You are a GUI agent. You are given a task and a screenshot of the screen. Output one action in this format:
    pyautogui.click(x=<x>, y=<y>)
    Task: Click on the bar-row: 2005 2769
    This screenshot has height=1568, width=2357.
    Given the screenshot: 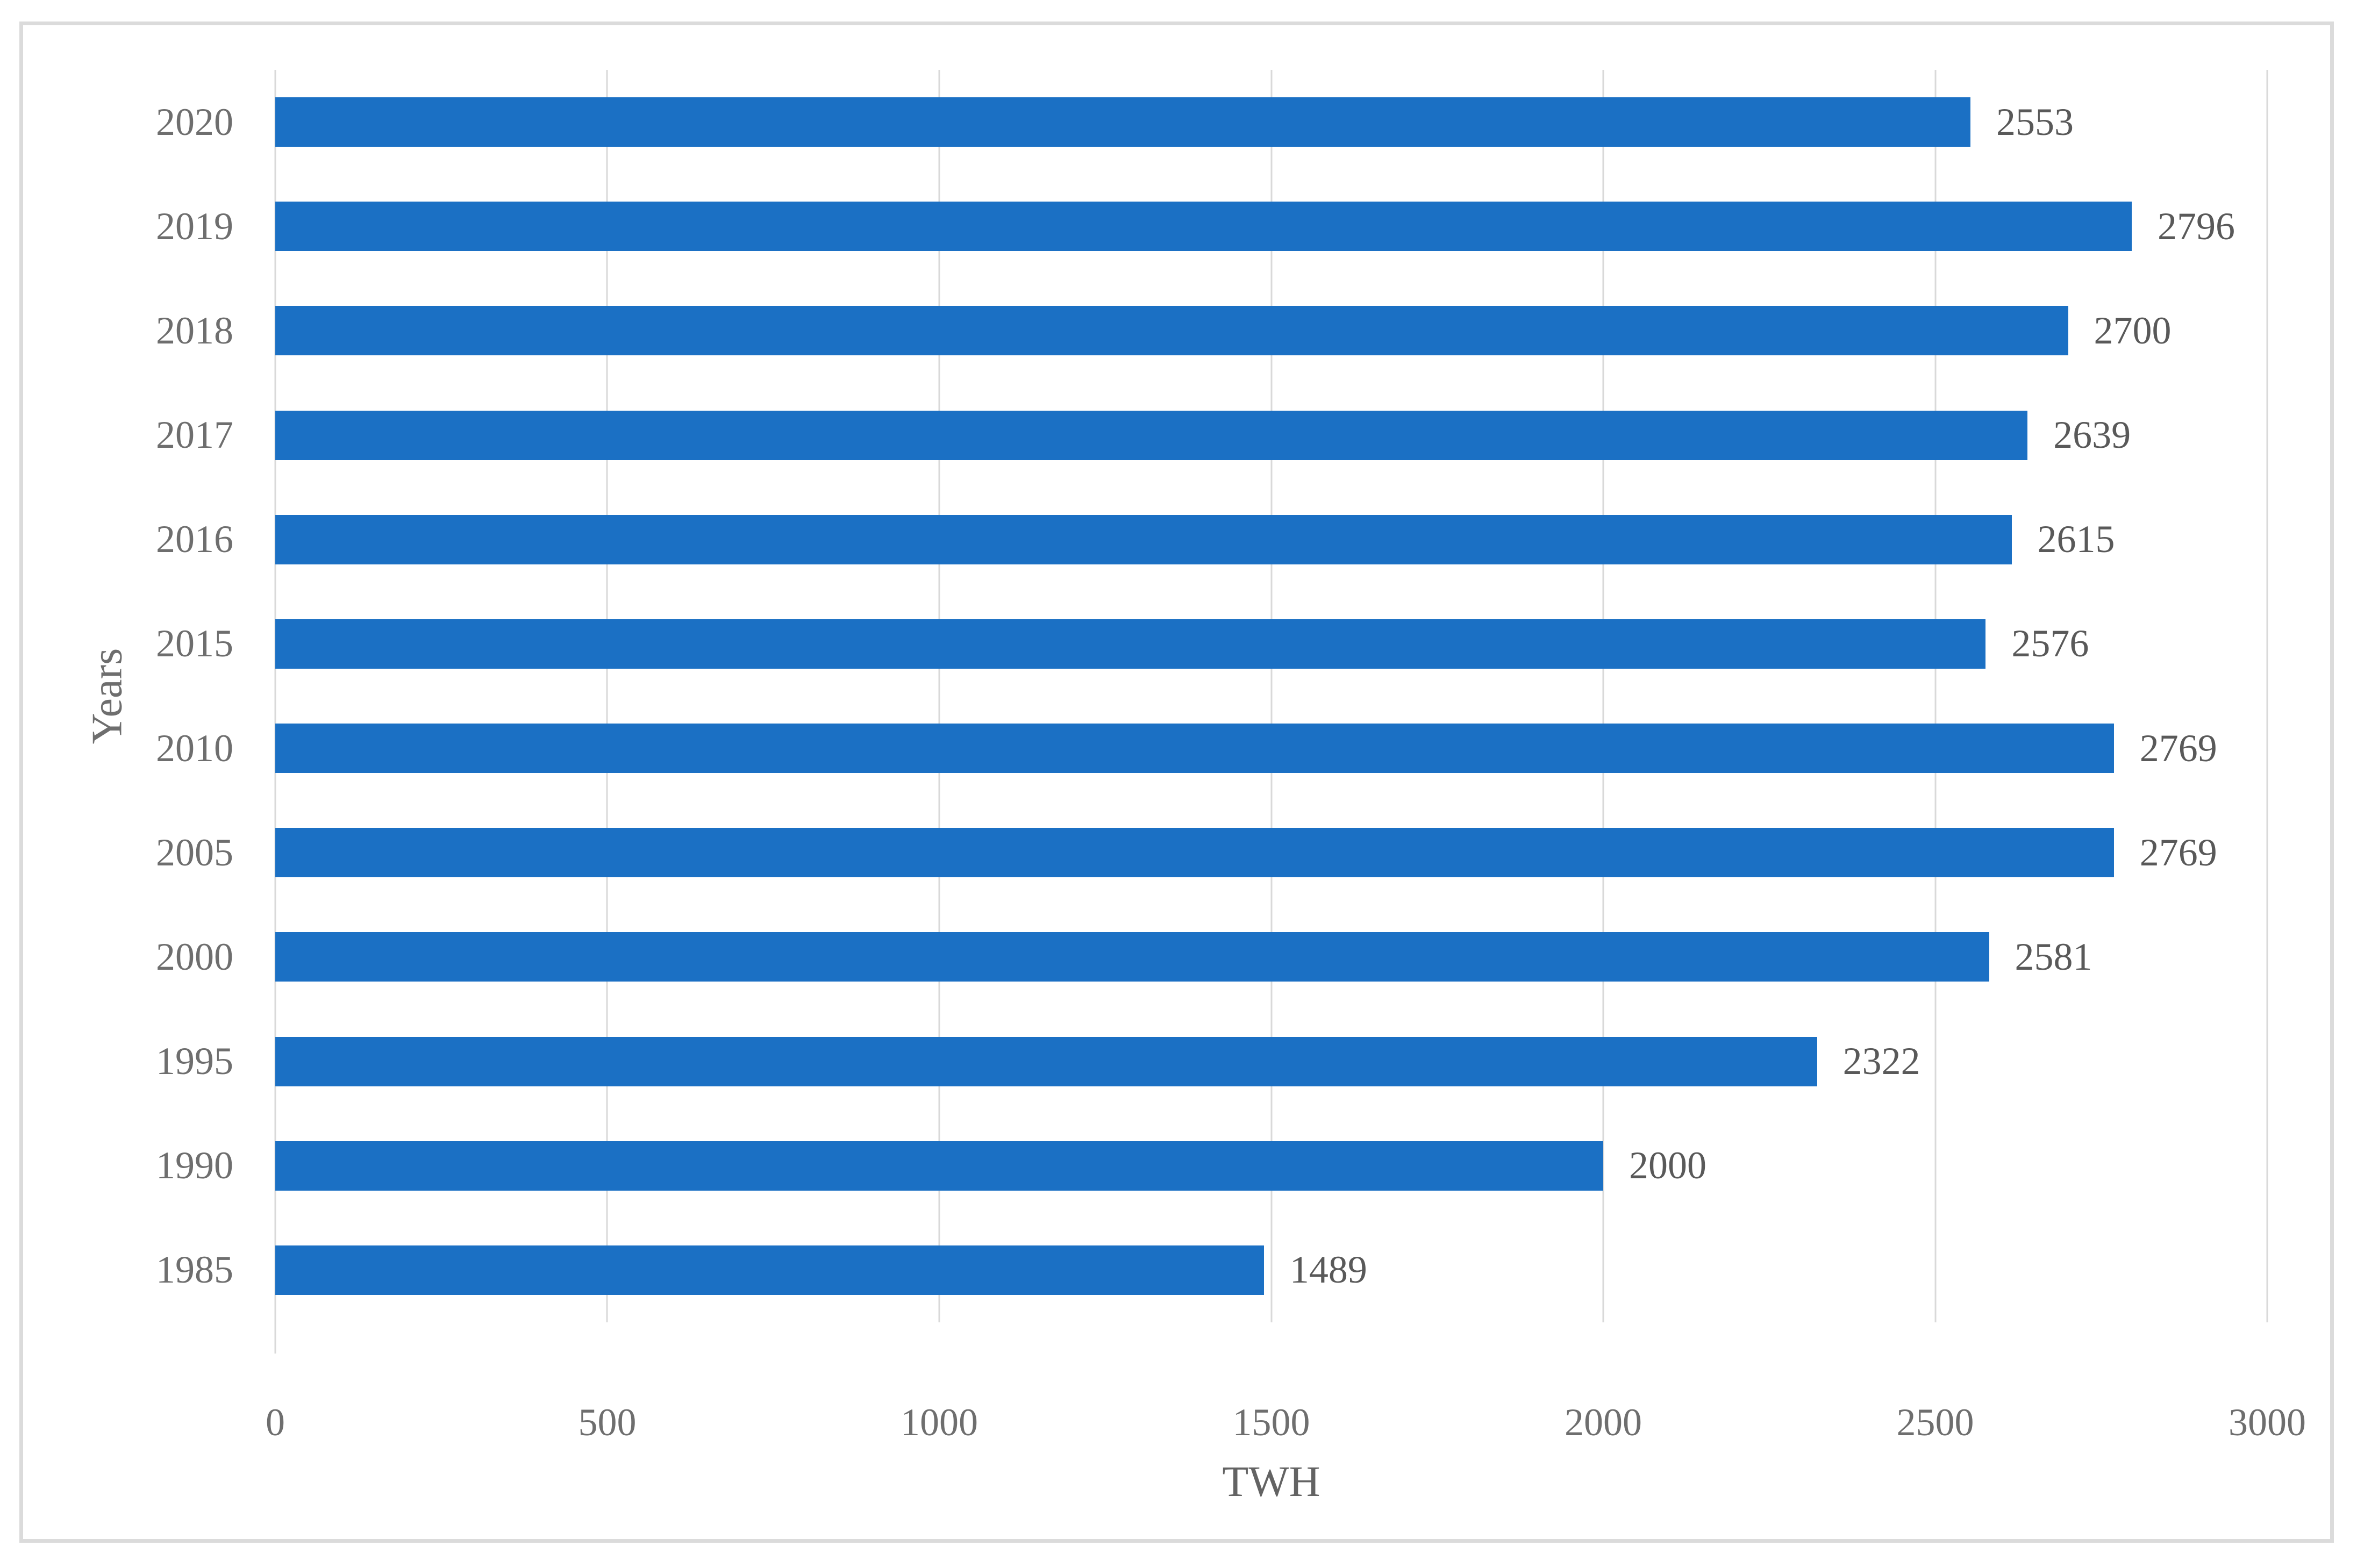 What is the action you would take?
    pyautogui.click(x=1133, y=852)
    